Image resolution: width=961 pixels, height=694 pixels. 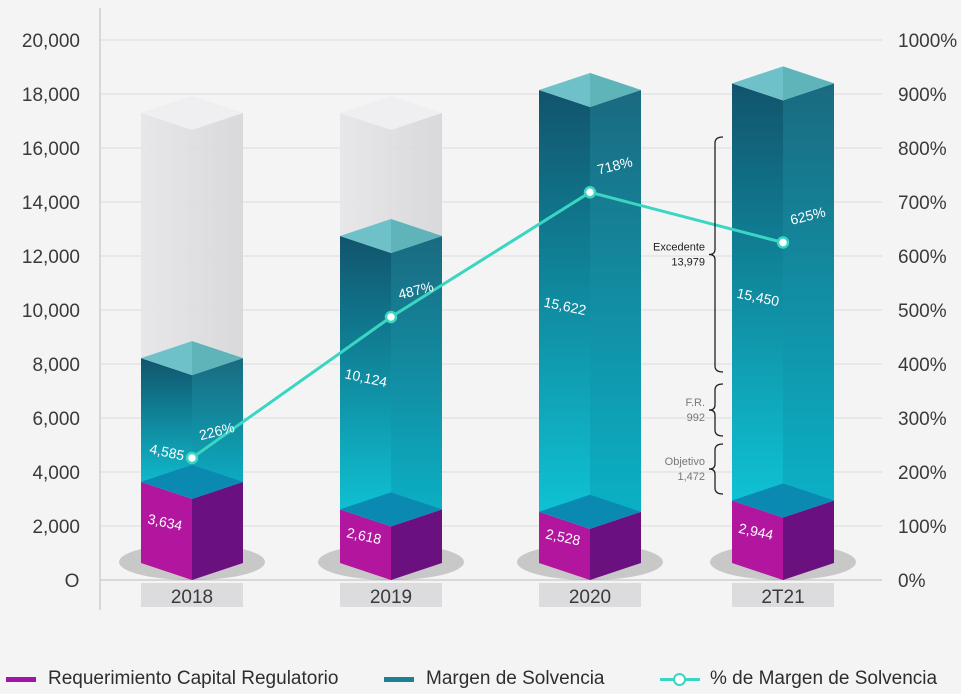 What do you see at coordinates (922, 527) in the screenshot?
I see `y-right-tick: 100%` at bounding box center [922, 527].